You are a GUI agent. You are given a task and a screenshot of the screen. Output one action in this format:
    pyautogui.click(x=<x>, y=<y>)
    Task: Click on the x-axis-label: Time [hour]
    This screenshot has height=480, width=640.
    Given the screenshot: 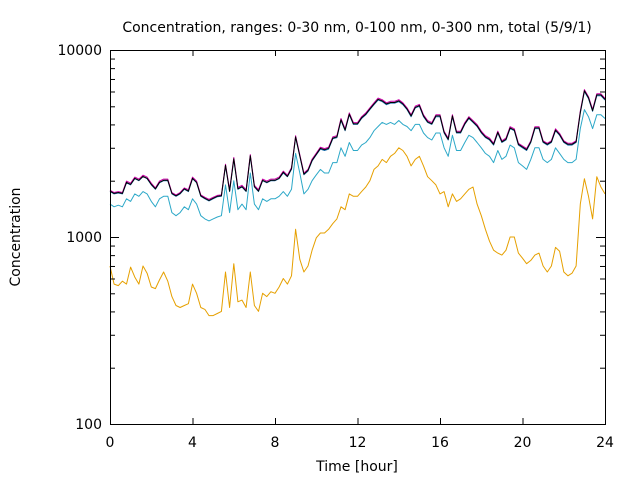 What is the action you would take?
    pyautogui.click(x=356, y=467)
    